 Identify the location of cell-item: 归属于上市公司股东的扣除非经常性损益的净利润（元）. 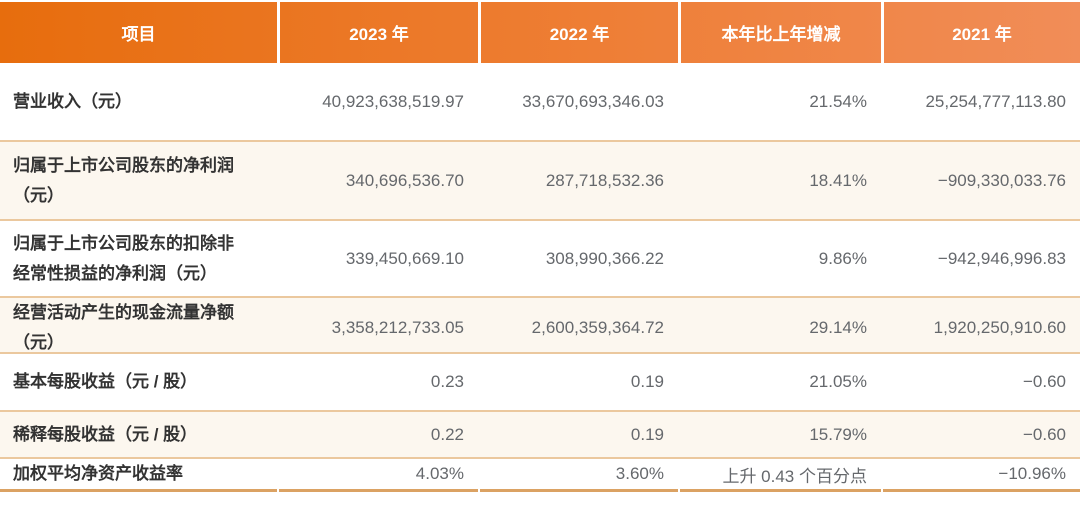
(123, 258).